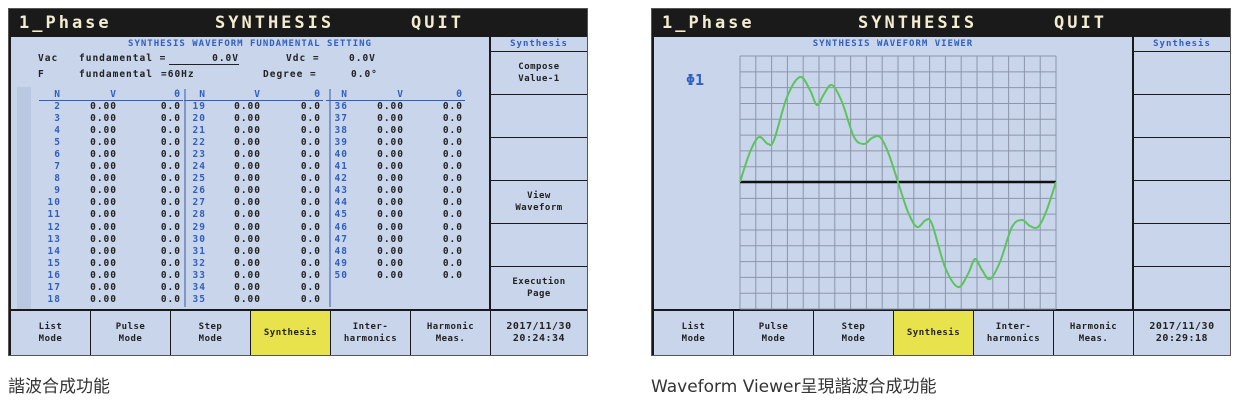  Describe the element at coordinates (199, 167) in the screenshot. I see `harmonic-order: 24` at that location.